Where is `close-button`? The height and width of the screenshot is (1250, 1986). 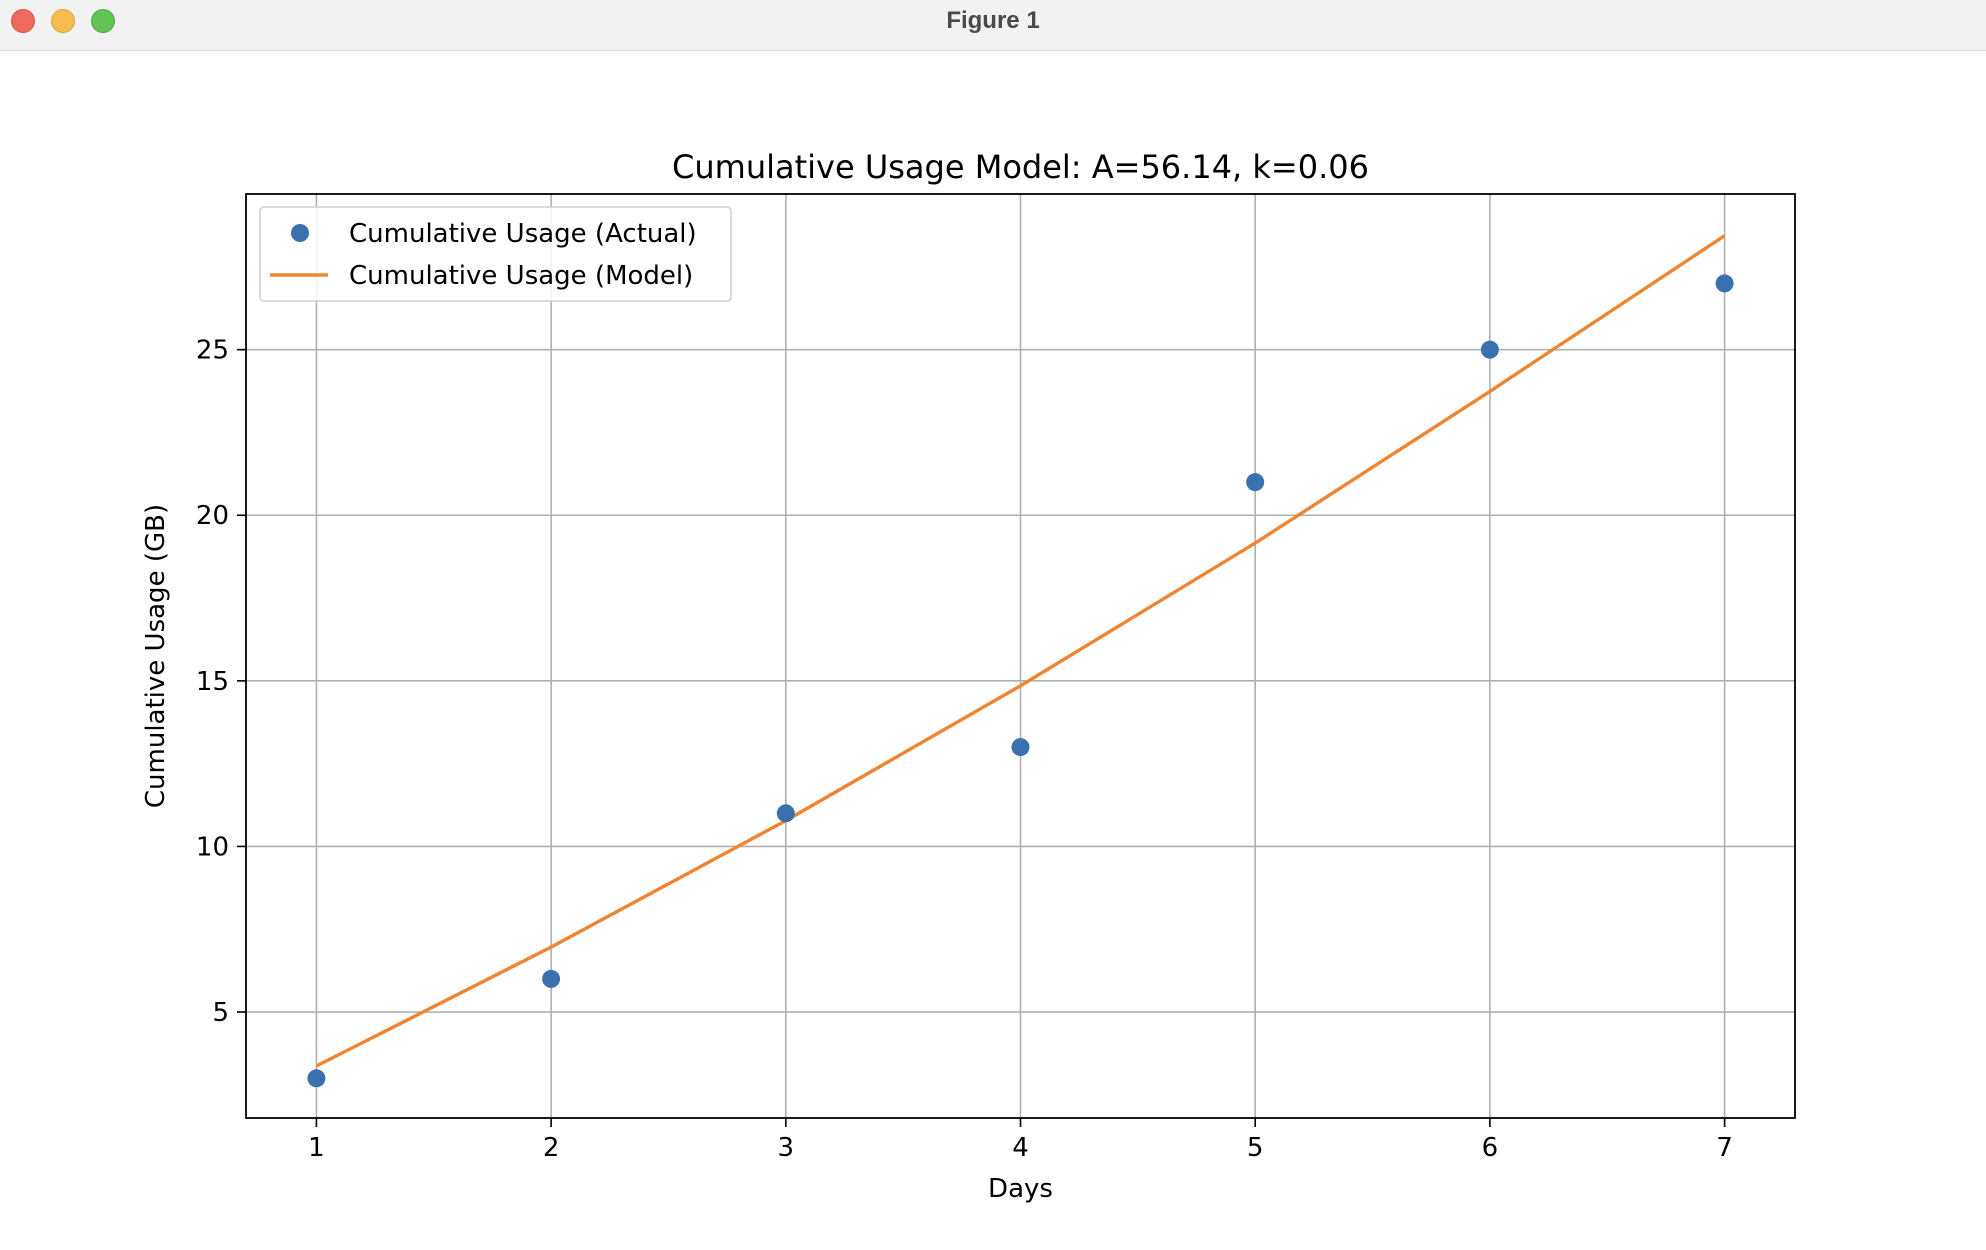 close-button is located at coordinates (23, 21).